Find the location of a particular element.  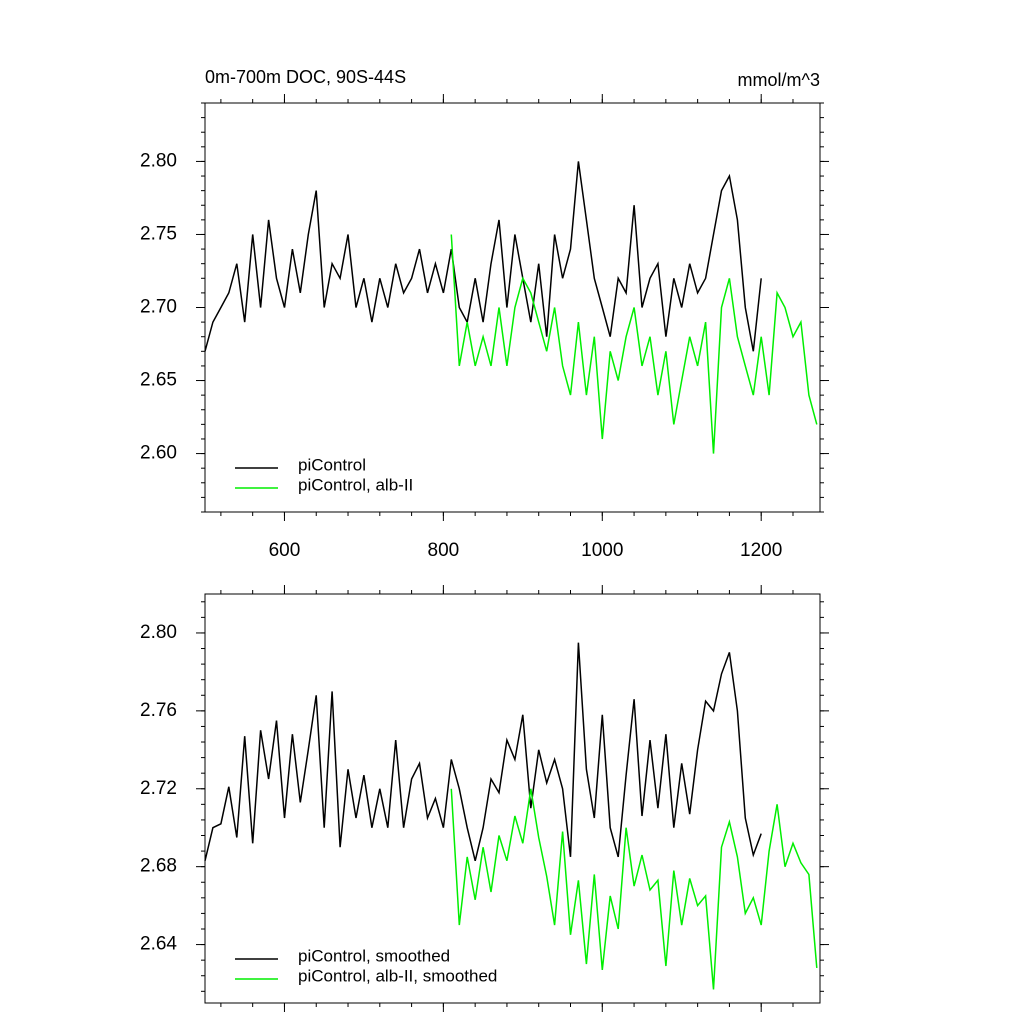

x-tick-label: 600 is located at coordinates (285, 550).